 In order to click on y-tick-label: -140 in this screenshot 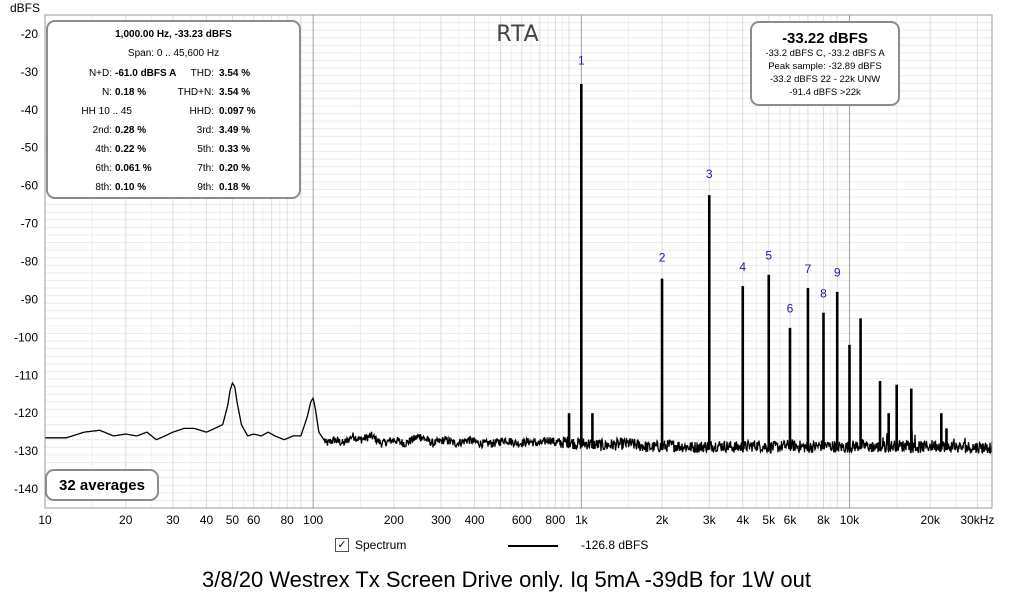, I will do `click(26, 489)`.